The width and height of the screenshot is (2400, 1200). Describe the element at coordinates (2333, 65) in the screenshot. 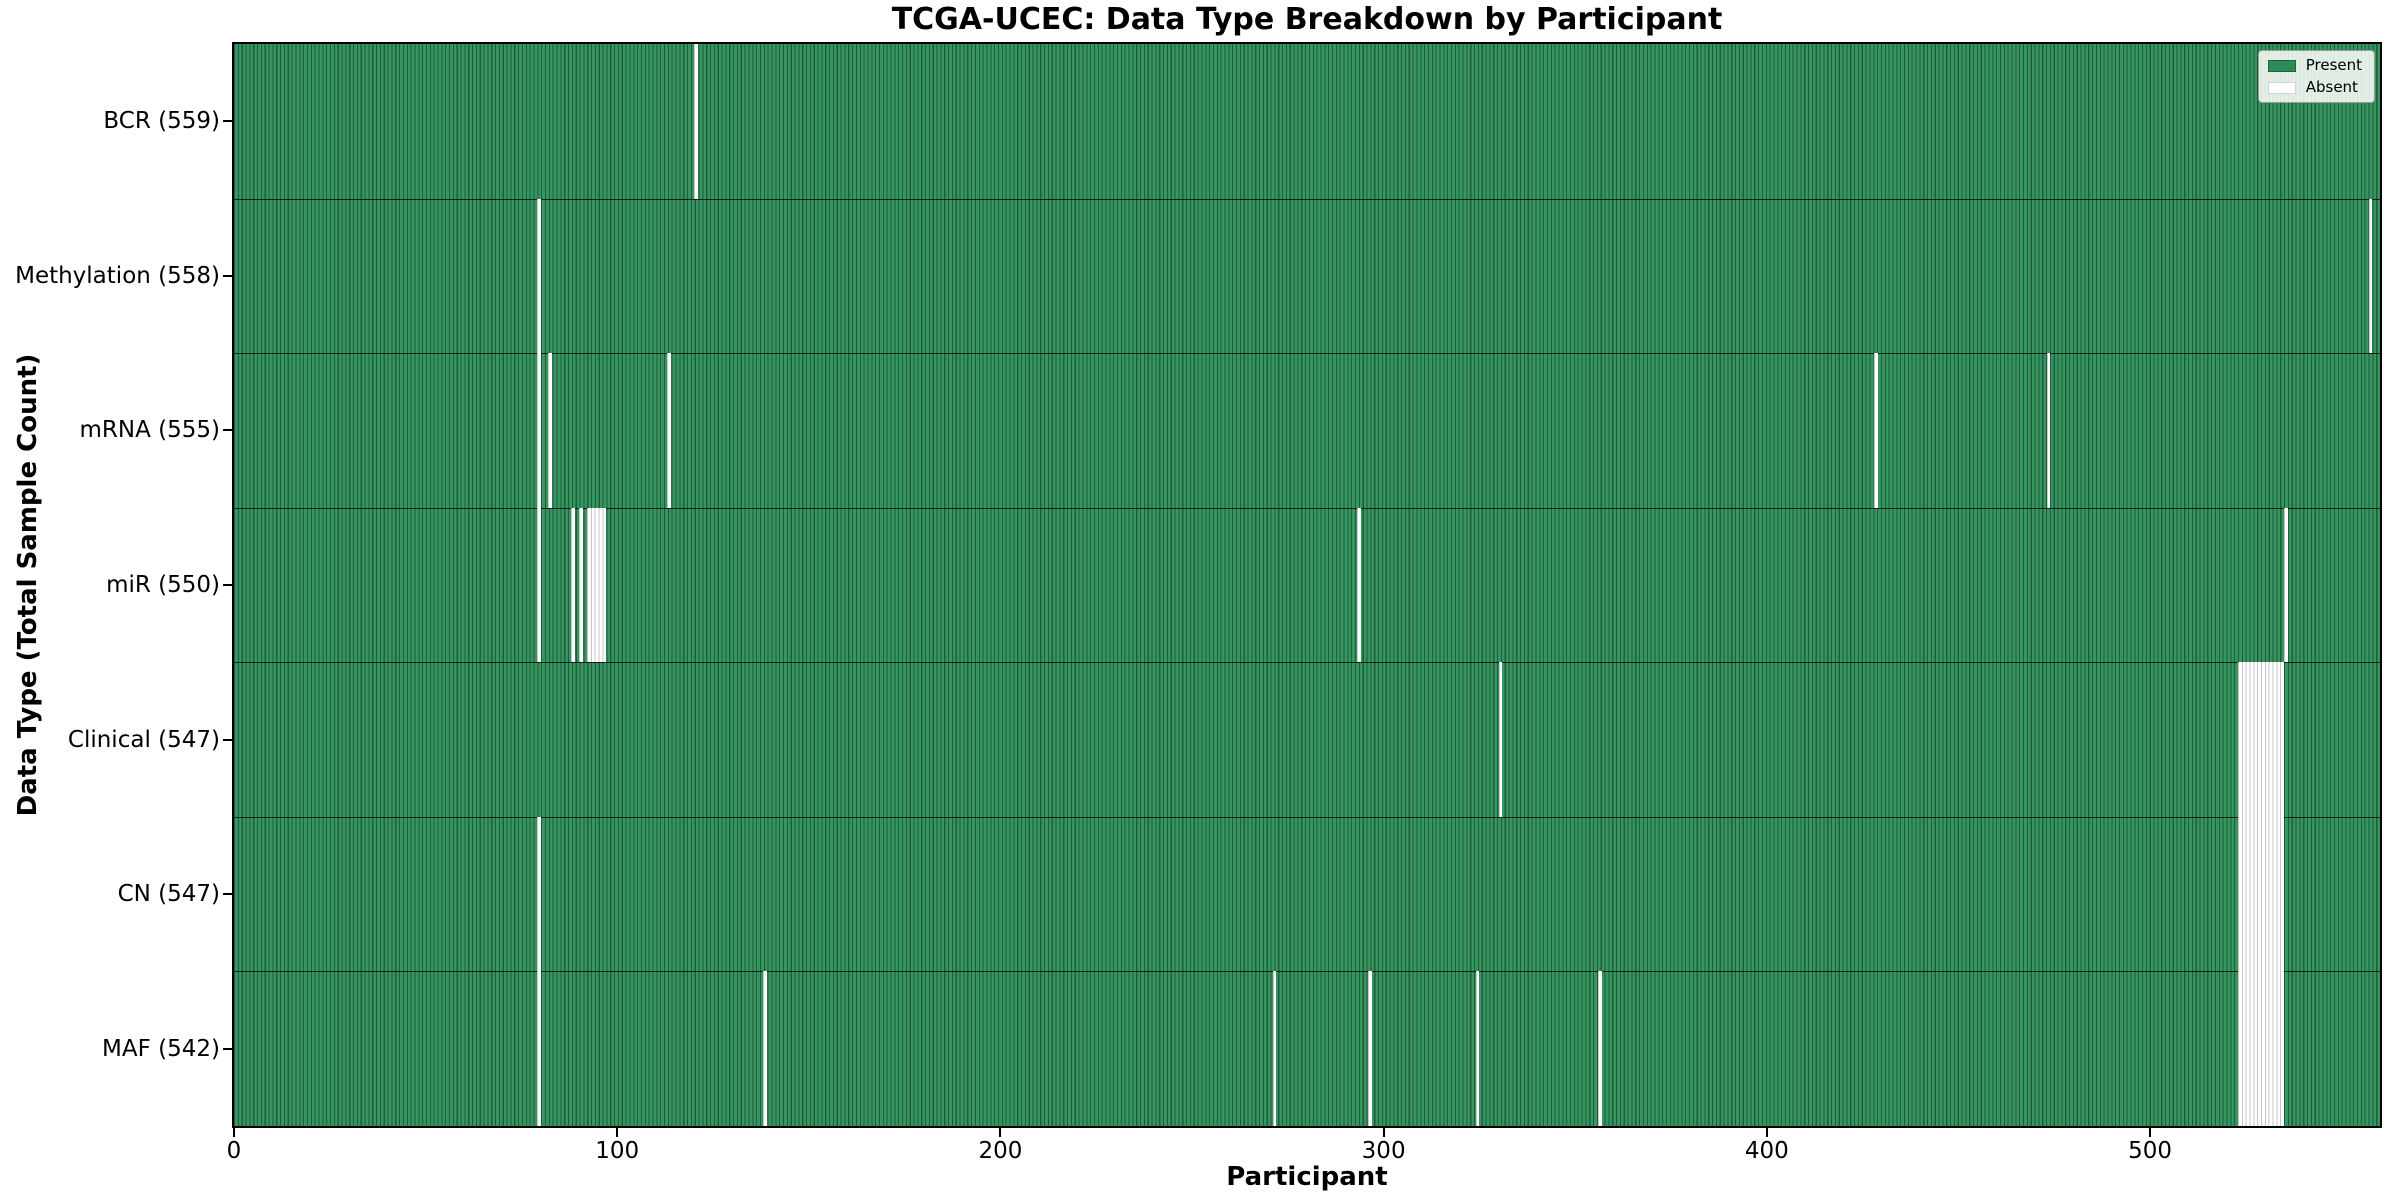

I see `legend-label-present: Present` at that location.